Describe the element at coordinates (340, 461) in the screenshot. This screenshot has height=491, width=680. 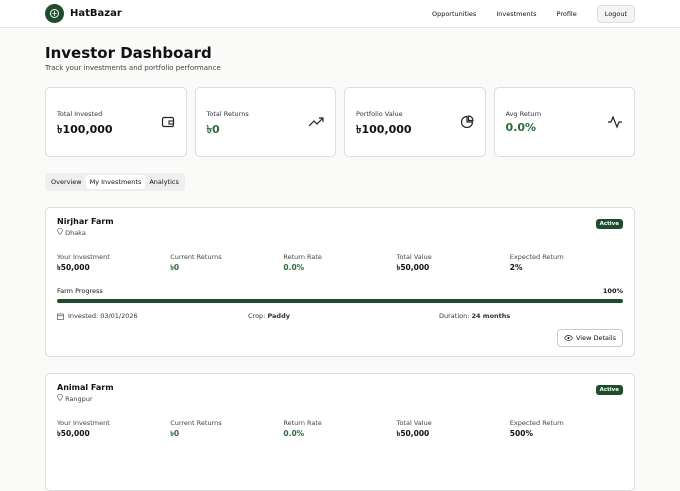
I see `card-rest` at that location.